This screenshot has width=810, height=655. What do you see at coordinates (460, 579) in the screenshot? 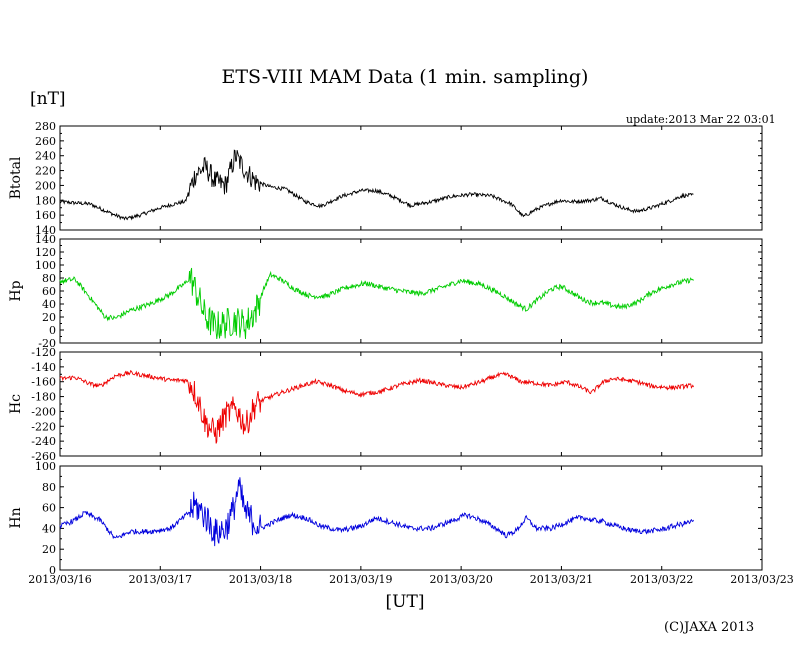
I see `x-tick-label: 2013/03/20` at bounding box center [460, 579].